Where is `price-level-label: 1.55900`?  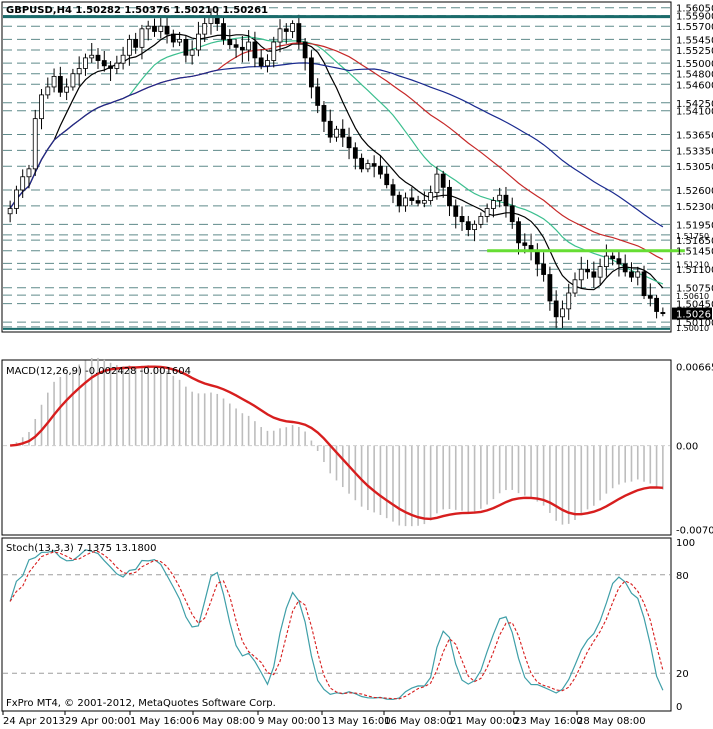
price-level-label: 1.55900 is located at coordinates (694, 17).